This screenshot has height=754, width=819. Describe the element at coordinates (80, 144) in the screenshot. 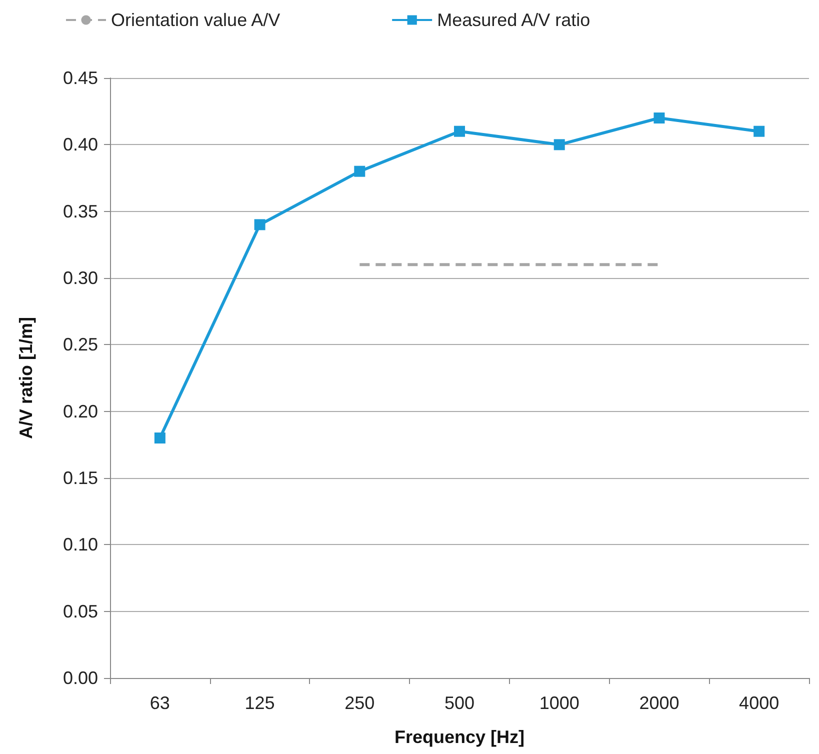

I see `y-tick-label: 0.40` at that location.